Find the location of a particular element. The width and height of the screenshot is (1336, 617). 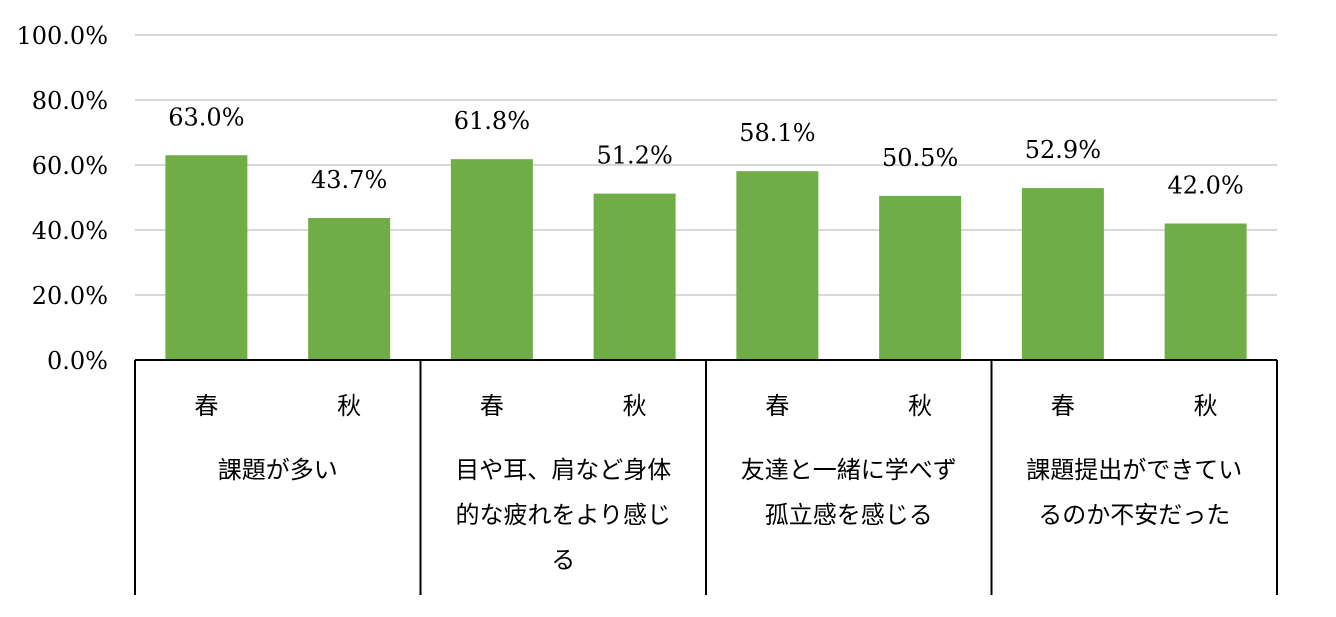

group-label: 的な疲れをより感じ is located at coordinates (563, 515).